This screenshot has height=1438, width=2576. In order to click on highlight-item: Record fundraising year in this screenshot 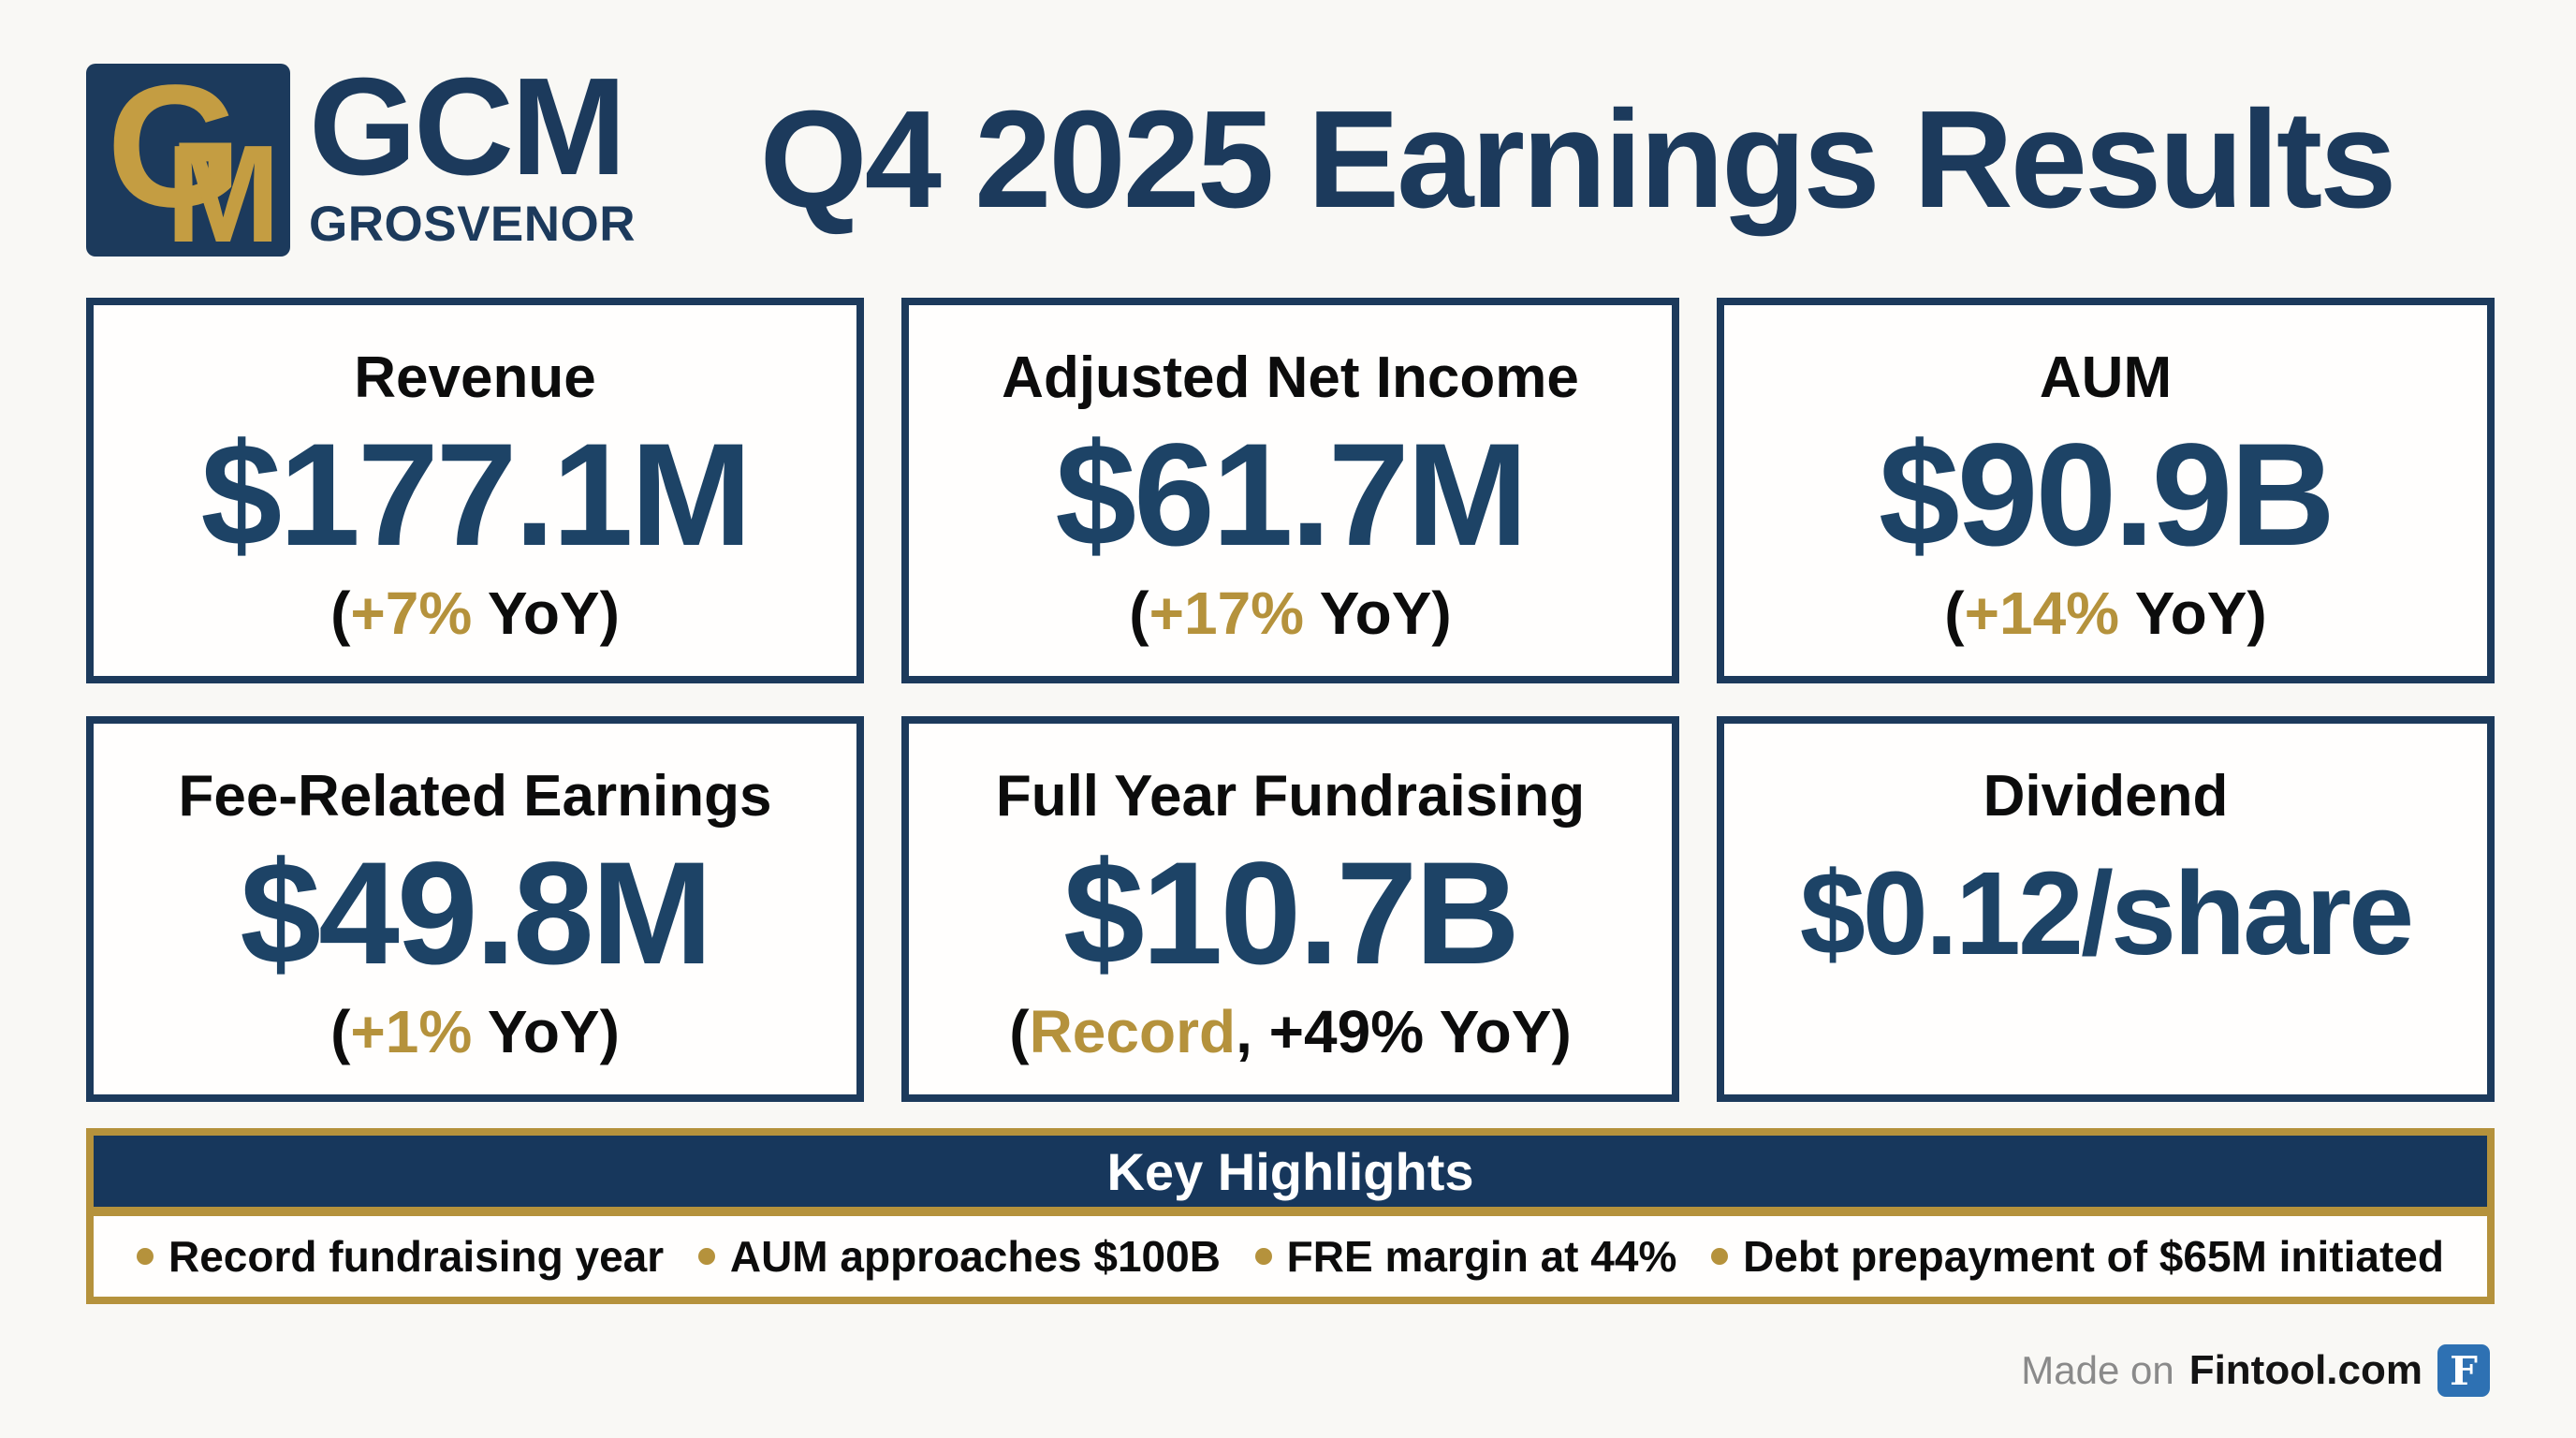, I will do `click(400, 1256)`.